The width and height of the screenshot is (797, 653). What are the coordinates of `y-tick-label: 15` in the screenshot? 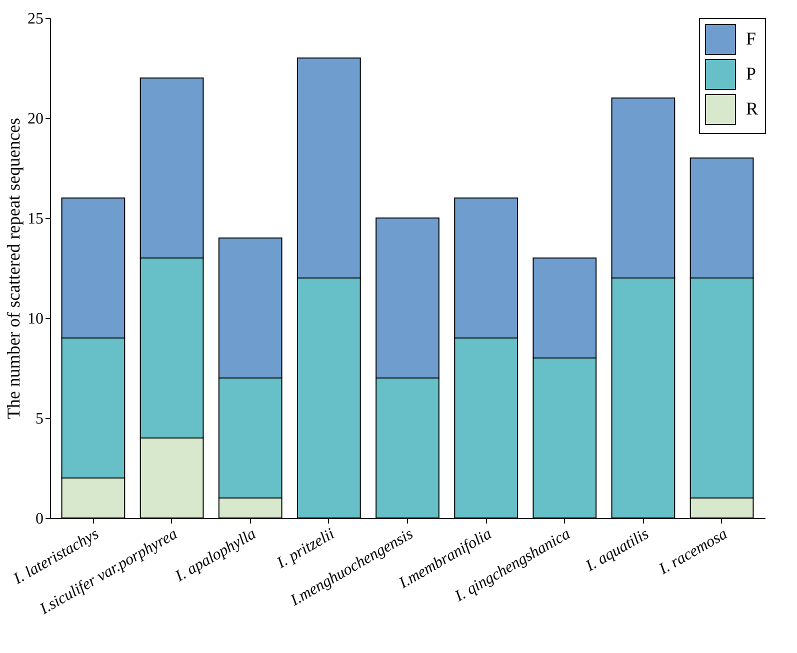 It's located at (36, 219).